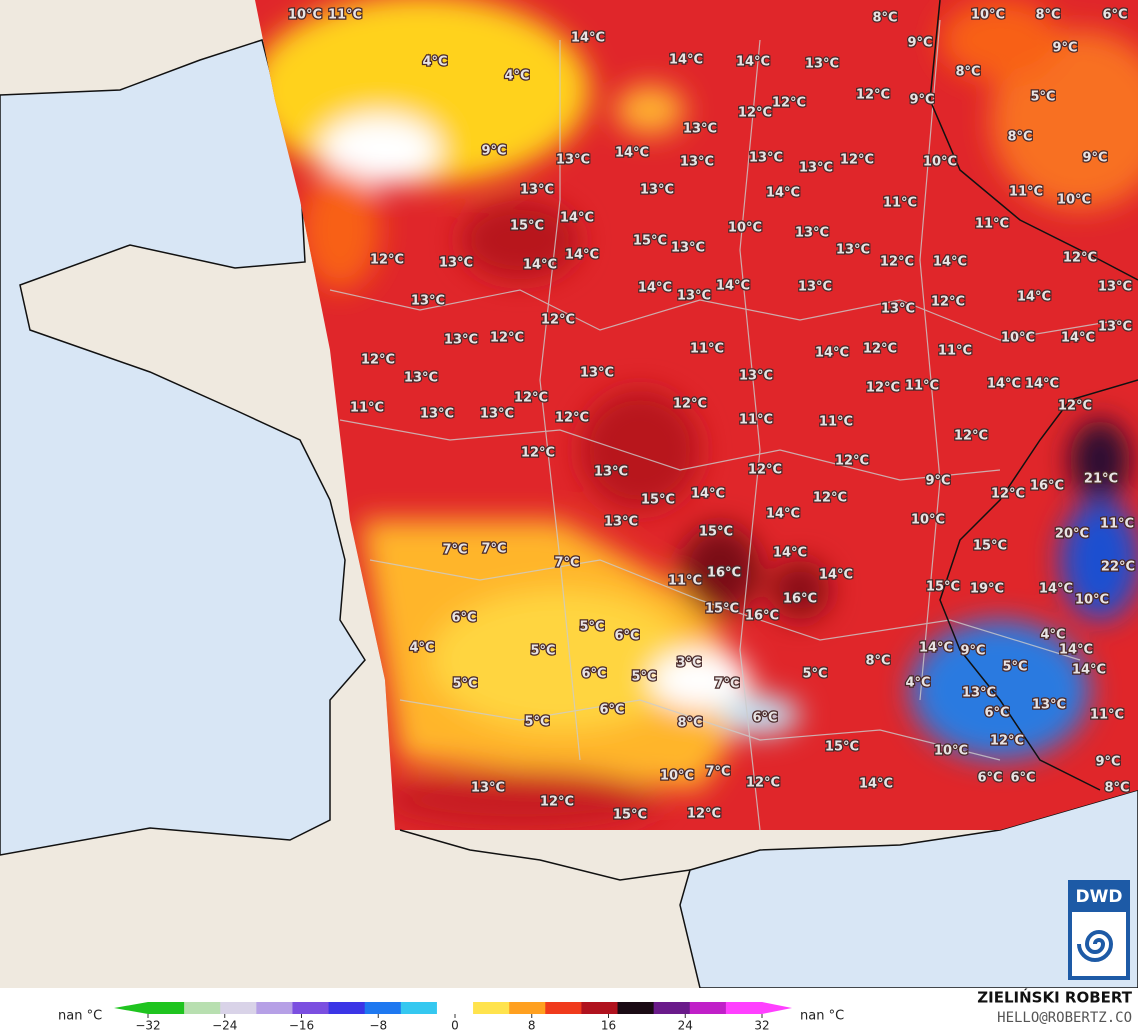 This screenshot has height=1035, width=1138. Describe the element at coordinates (1099, 897) in the screenshot. I see `logo-text: DWD` at that location.